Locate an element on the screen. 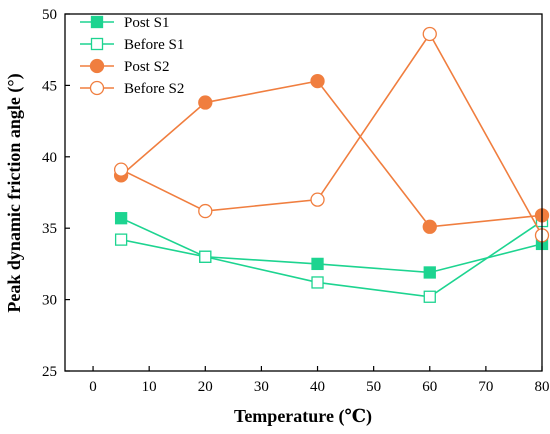 Image resolution: width=550 pixels, height=434 pixels. x-tick-label-80: 80 is located at coordinates (542, 387).